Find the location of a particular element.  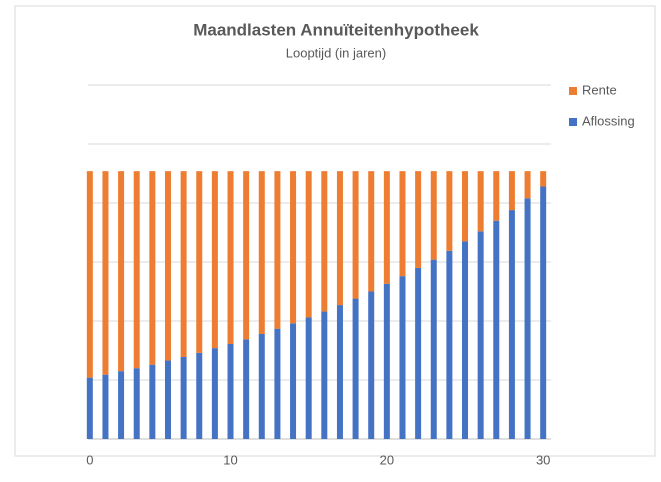

x-tick-label: 10 is located at coordinates (230, 459).